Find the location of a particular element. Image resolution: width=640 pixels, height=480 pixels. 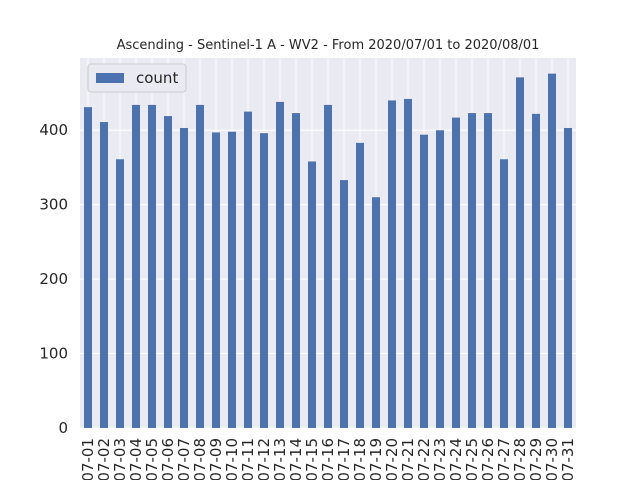

x-tick-label: 07-02 is located at coordinates (104, 459).